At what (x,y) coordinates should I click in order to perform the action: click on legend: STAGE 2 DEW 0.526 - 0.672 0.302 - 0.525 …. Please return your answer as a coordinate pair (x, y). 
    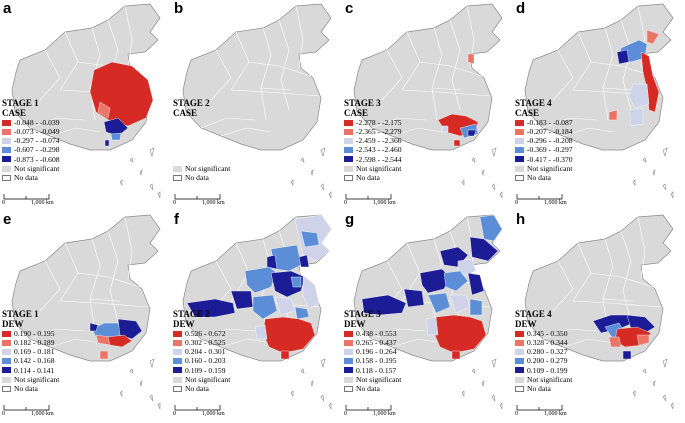
    Looking at the image, I should click on (201, 351).